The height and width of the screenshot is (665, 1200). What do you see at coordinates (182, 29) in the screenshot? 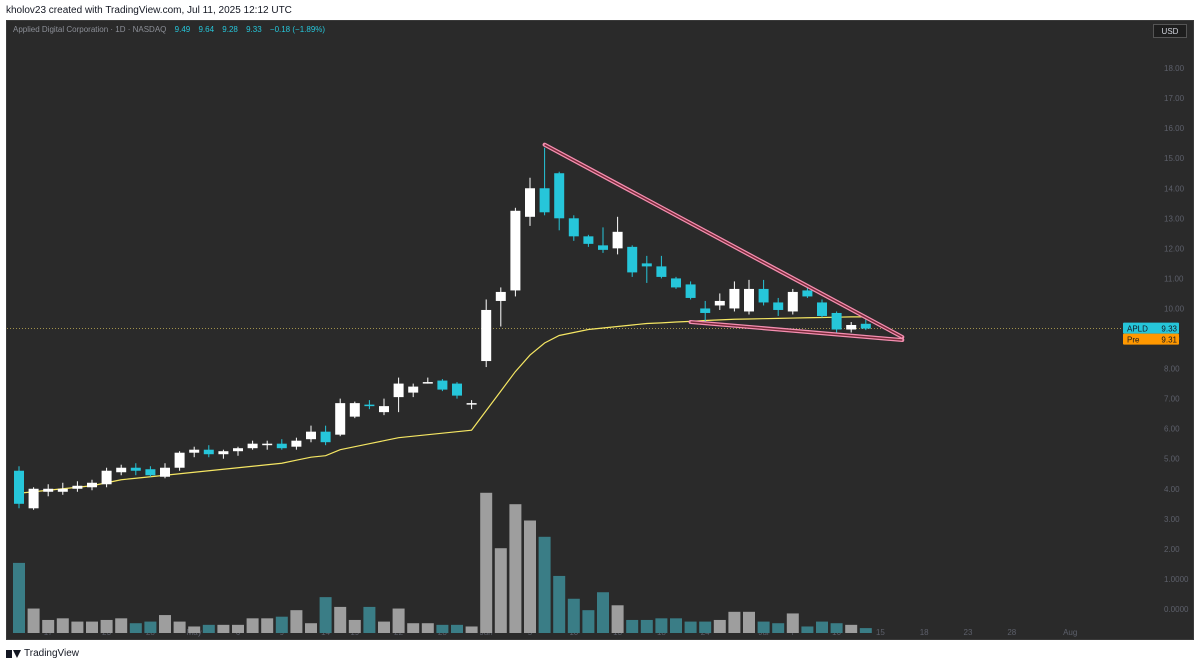
I see `legend-open: 9.49` at bounding box center [182, 29].